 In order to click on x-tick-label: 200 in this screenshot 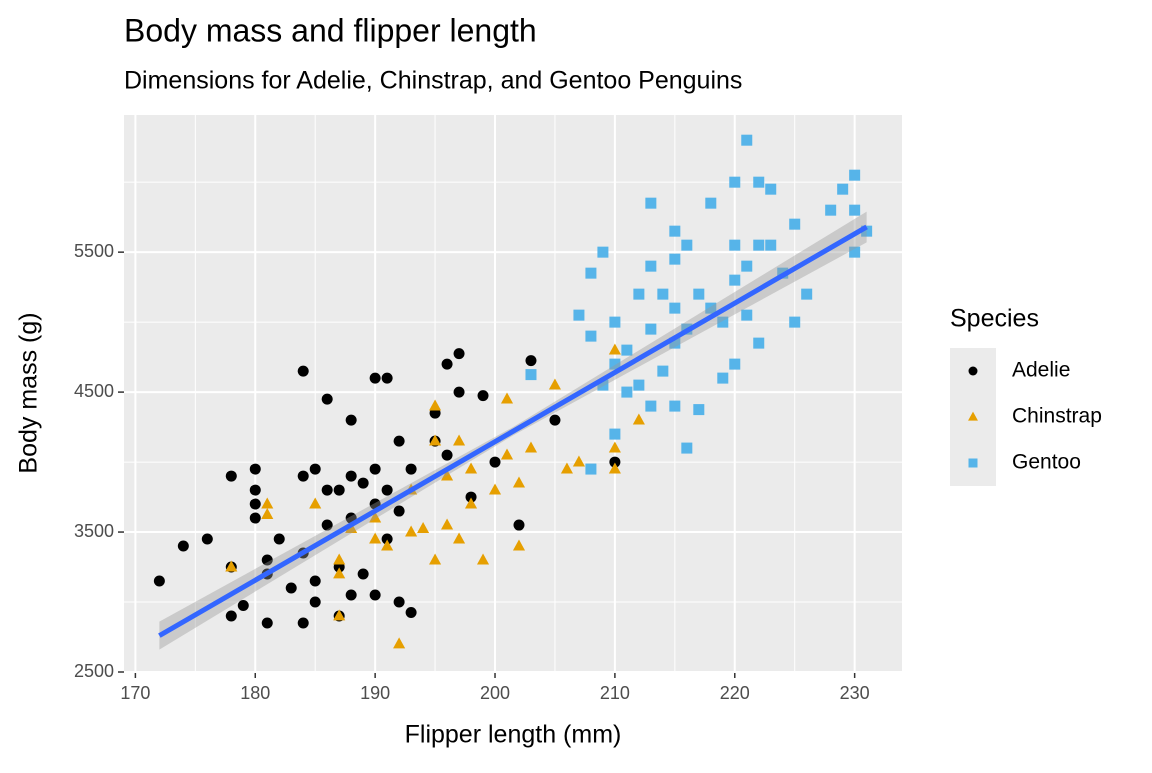, I will do `click(495, 693)`.